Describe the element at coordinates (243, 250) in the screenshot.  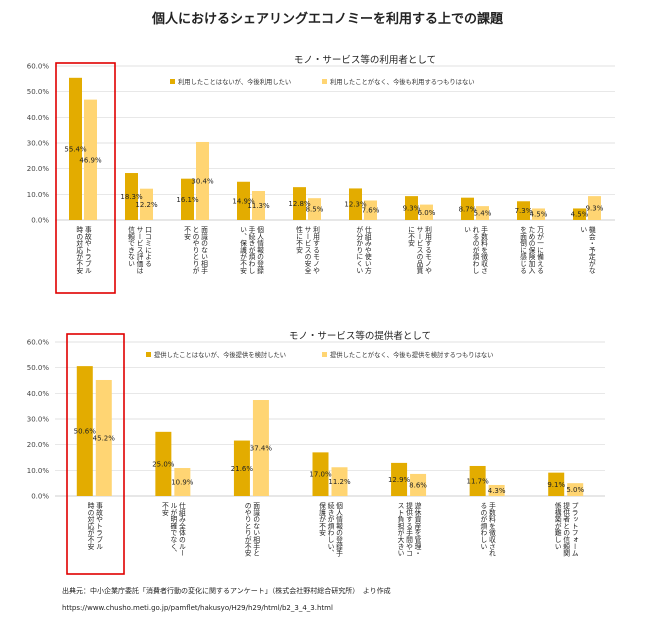
I see `category-label: い、保護が不安` at that location.